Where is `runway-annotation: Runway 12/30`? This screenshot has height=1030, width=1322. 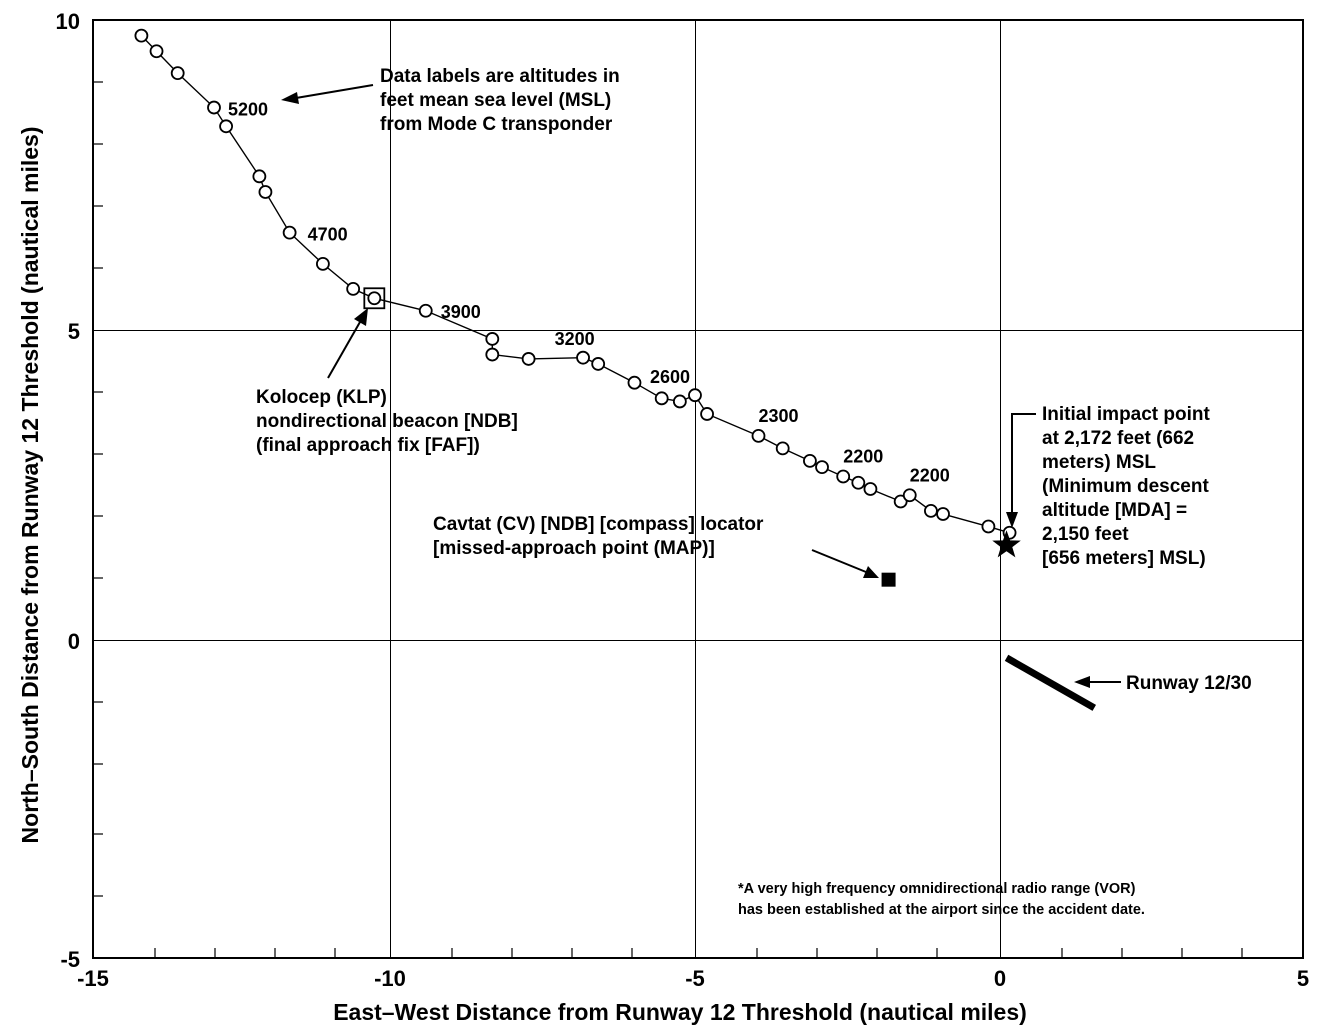 runway-annotation: Runway 12/30 is located at coordinates (1189, 683).